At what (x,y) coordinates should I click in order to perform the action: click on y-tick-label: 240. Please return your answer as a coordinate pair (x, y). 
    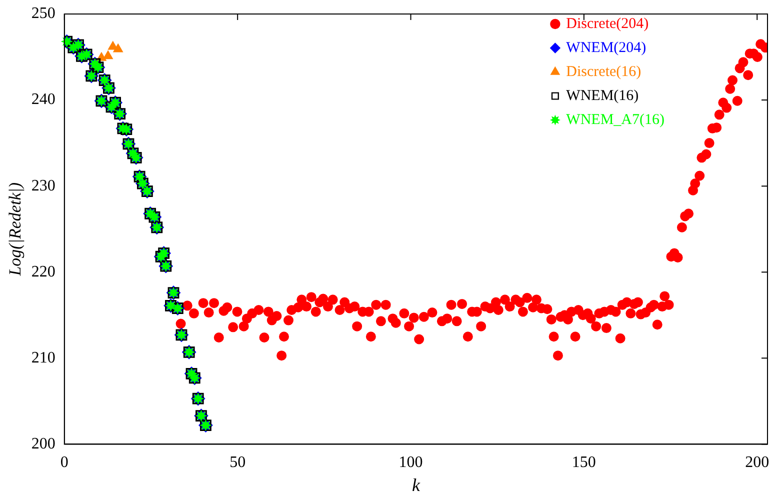
    Looking at the image, I should click on (43, 99).